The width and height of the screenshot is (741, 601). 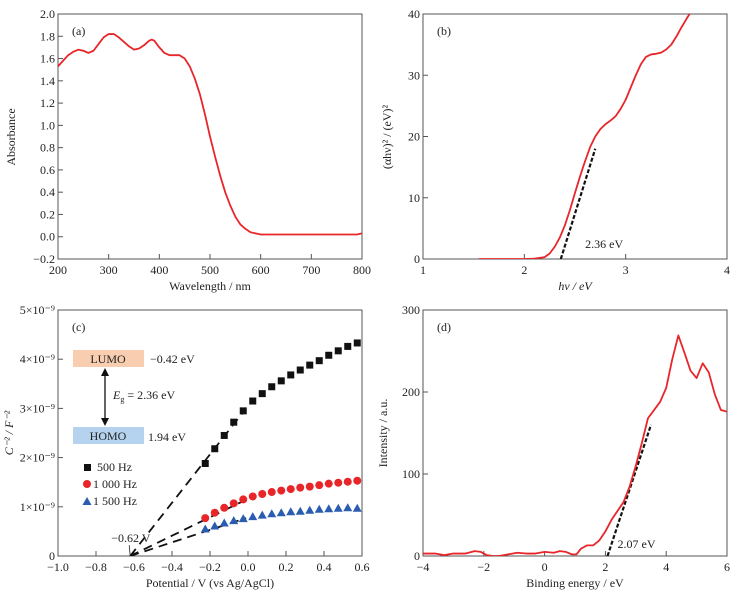 What do you see at coordinates (47, 237) in the screenshot?
I see `y-tick-label: 0.0` at bounding box center [47, 237].